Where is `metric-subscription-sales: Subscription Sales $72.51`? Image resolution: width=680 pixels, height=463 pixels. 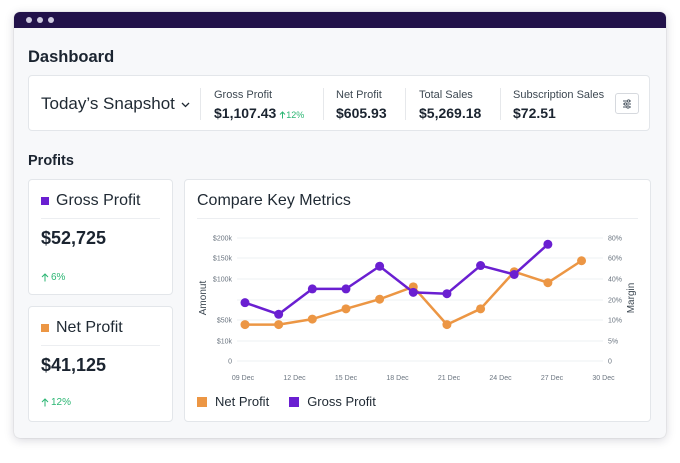 metric-subscription-sales: Subscription Sales $72.51 is located at coordinates (558, 105).